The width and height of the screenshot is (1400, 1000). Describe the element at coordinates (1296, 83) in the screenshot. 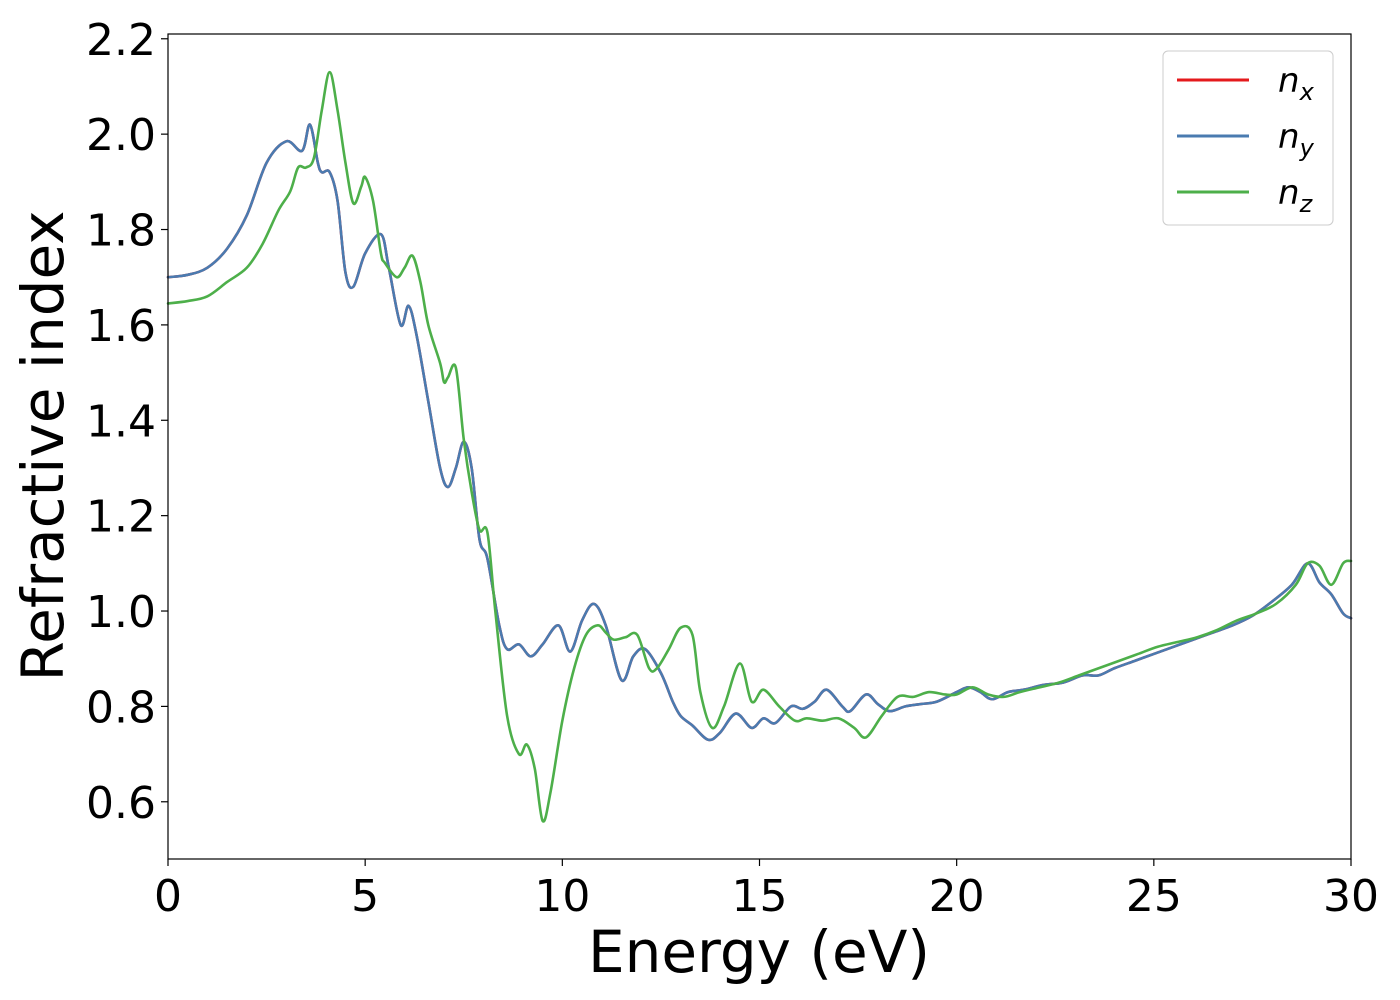

I see `legend-label-x: nx` at that location.